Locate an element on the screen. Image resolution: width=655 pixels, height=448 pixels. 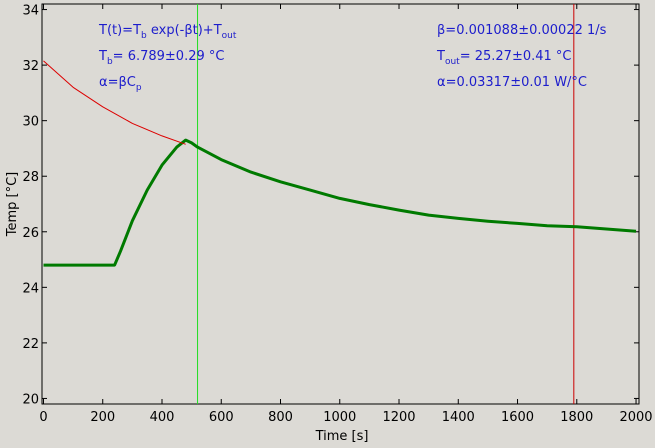
x-tick-label: 2000 is located at coordinates (635, 417).